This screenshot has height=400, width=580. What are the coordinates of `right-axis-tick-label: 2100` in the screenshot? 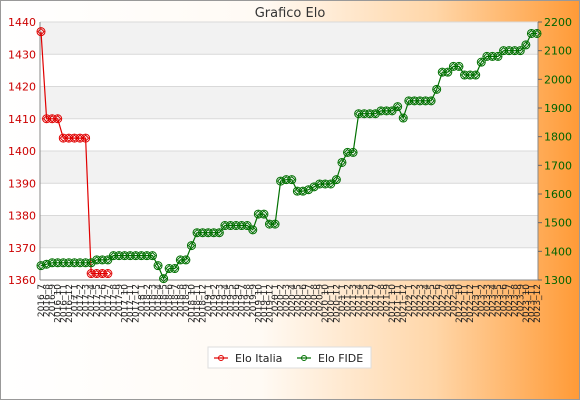 It's located at (558, 51).